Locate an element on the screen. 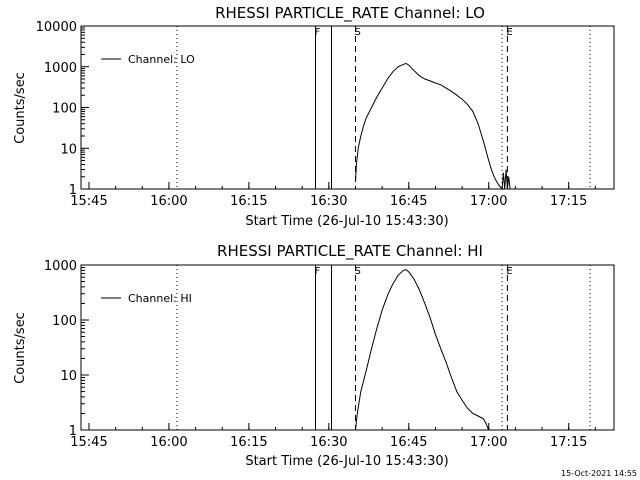 The width and height of the screenshot is (640, 480). hi-x-tick-label: 17:00 is located at coordinates (488, 442).